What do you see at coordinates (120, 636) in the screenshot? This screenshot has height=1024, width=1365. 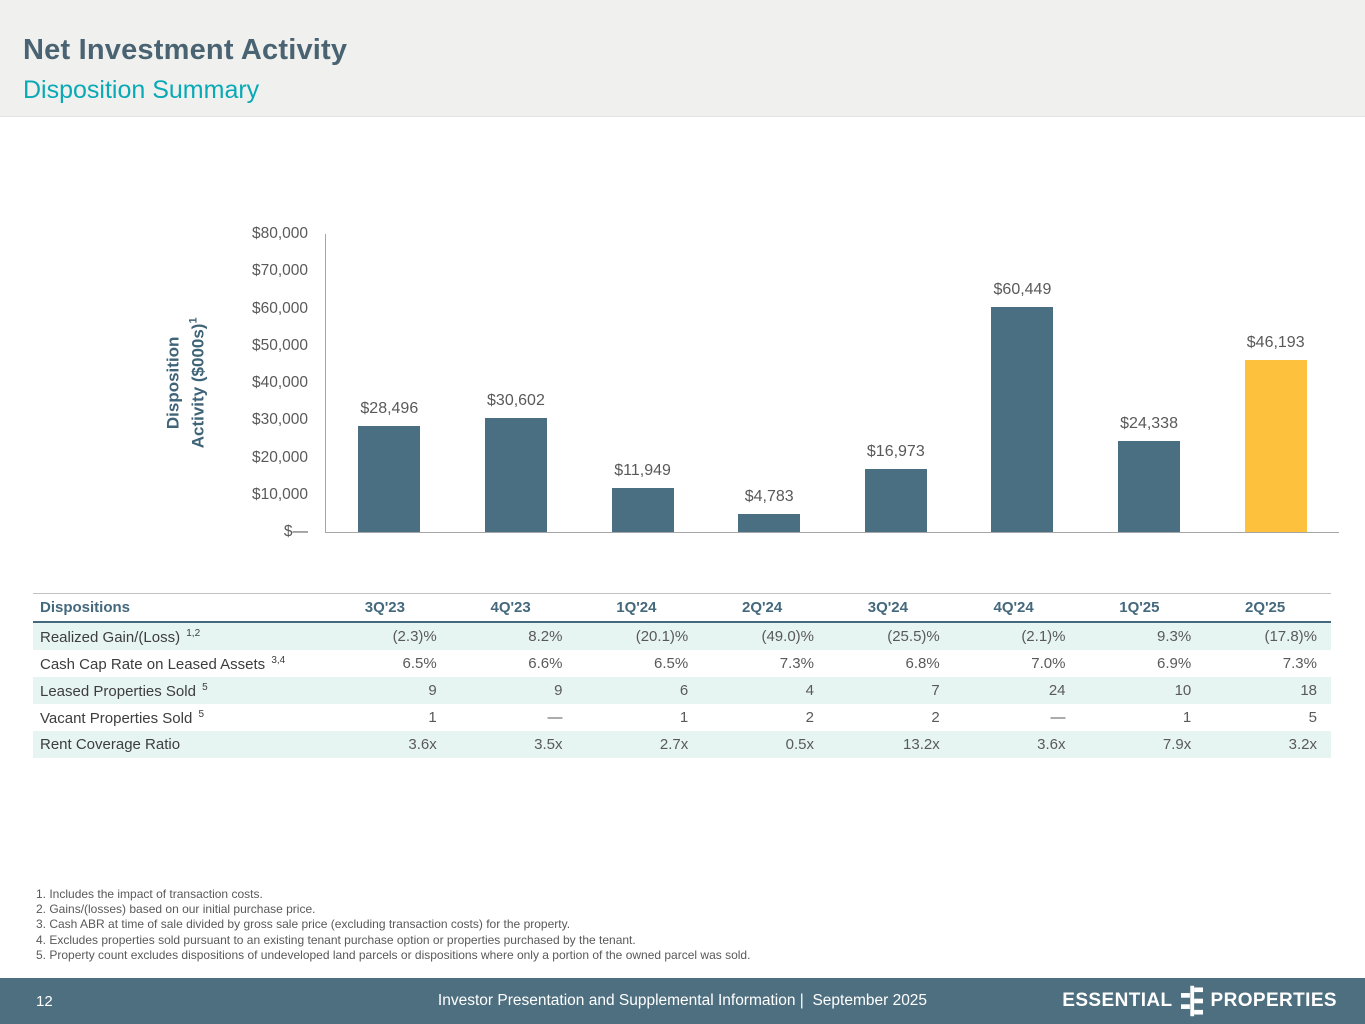 I see `row-label: Realized Gain/(Loss) 1,2` at bounding box center [120, 636].